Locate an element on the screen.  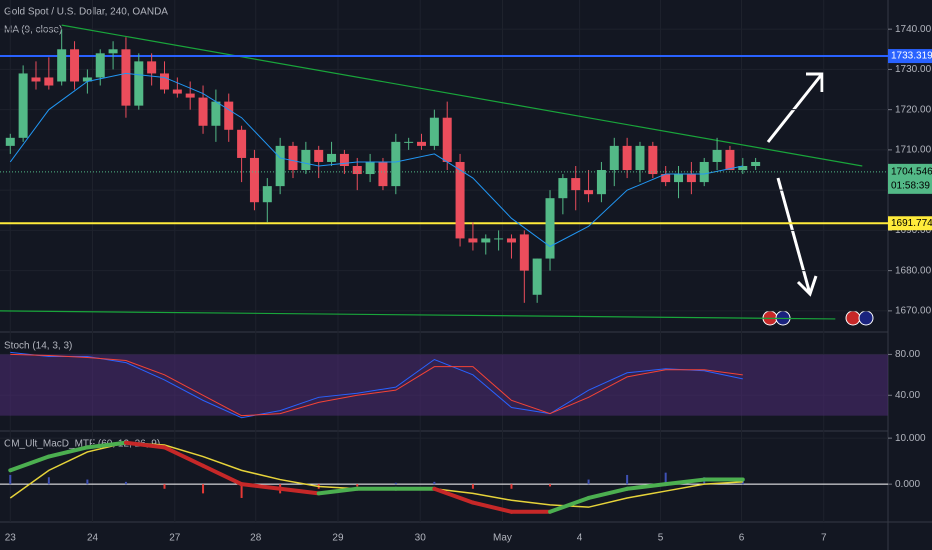
x-tick-label: 23 is located at coordinates (11, 538).